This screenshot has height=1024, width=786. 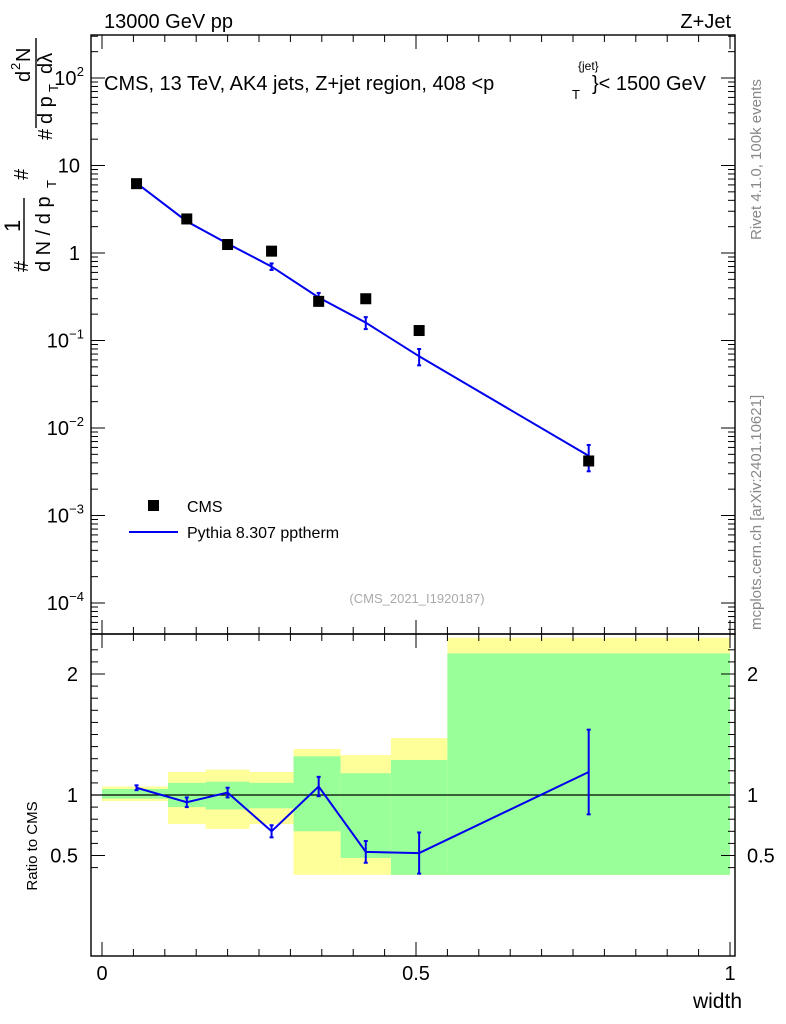 What do you see at coordinates (101, 974) in the screenshot?
I see `x-tick-label-0: 0` at bounding box center [101, 974].